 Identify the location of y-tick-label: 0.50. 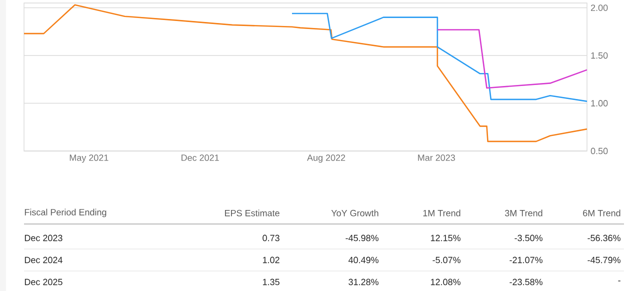
(599, 151).